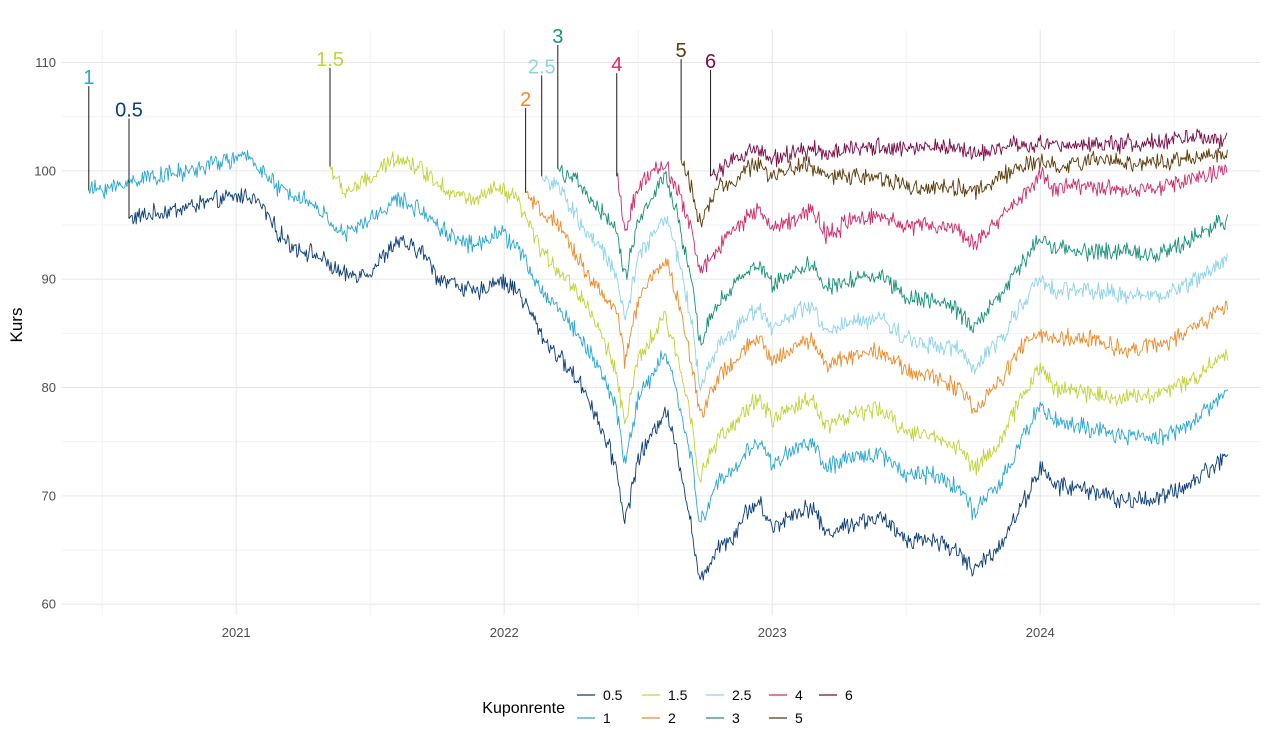  Describe the element at coordinates (542, 67) in the screenshot. I see `annotation-label: 2.5` at that location.